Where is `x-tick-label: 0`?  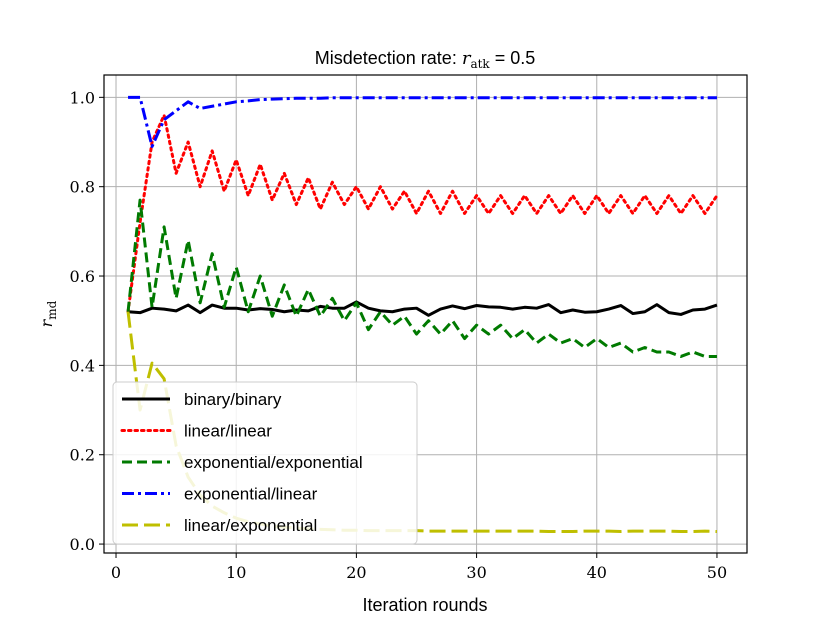
x-tick-label: 0 is located at coordinates (116, 572).